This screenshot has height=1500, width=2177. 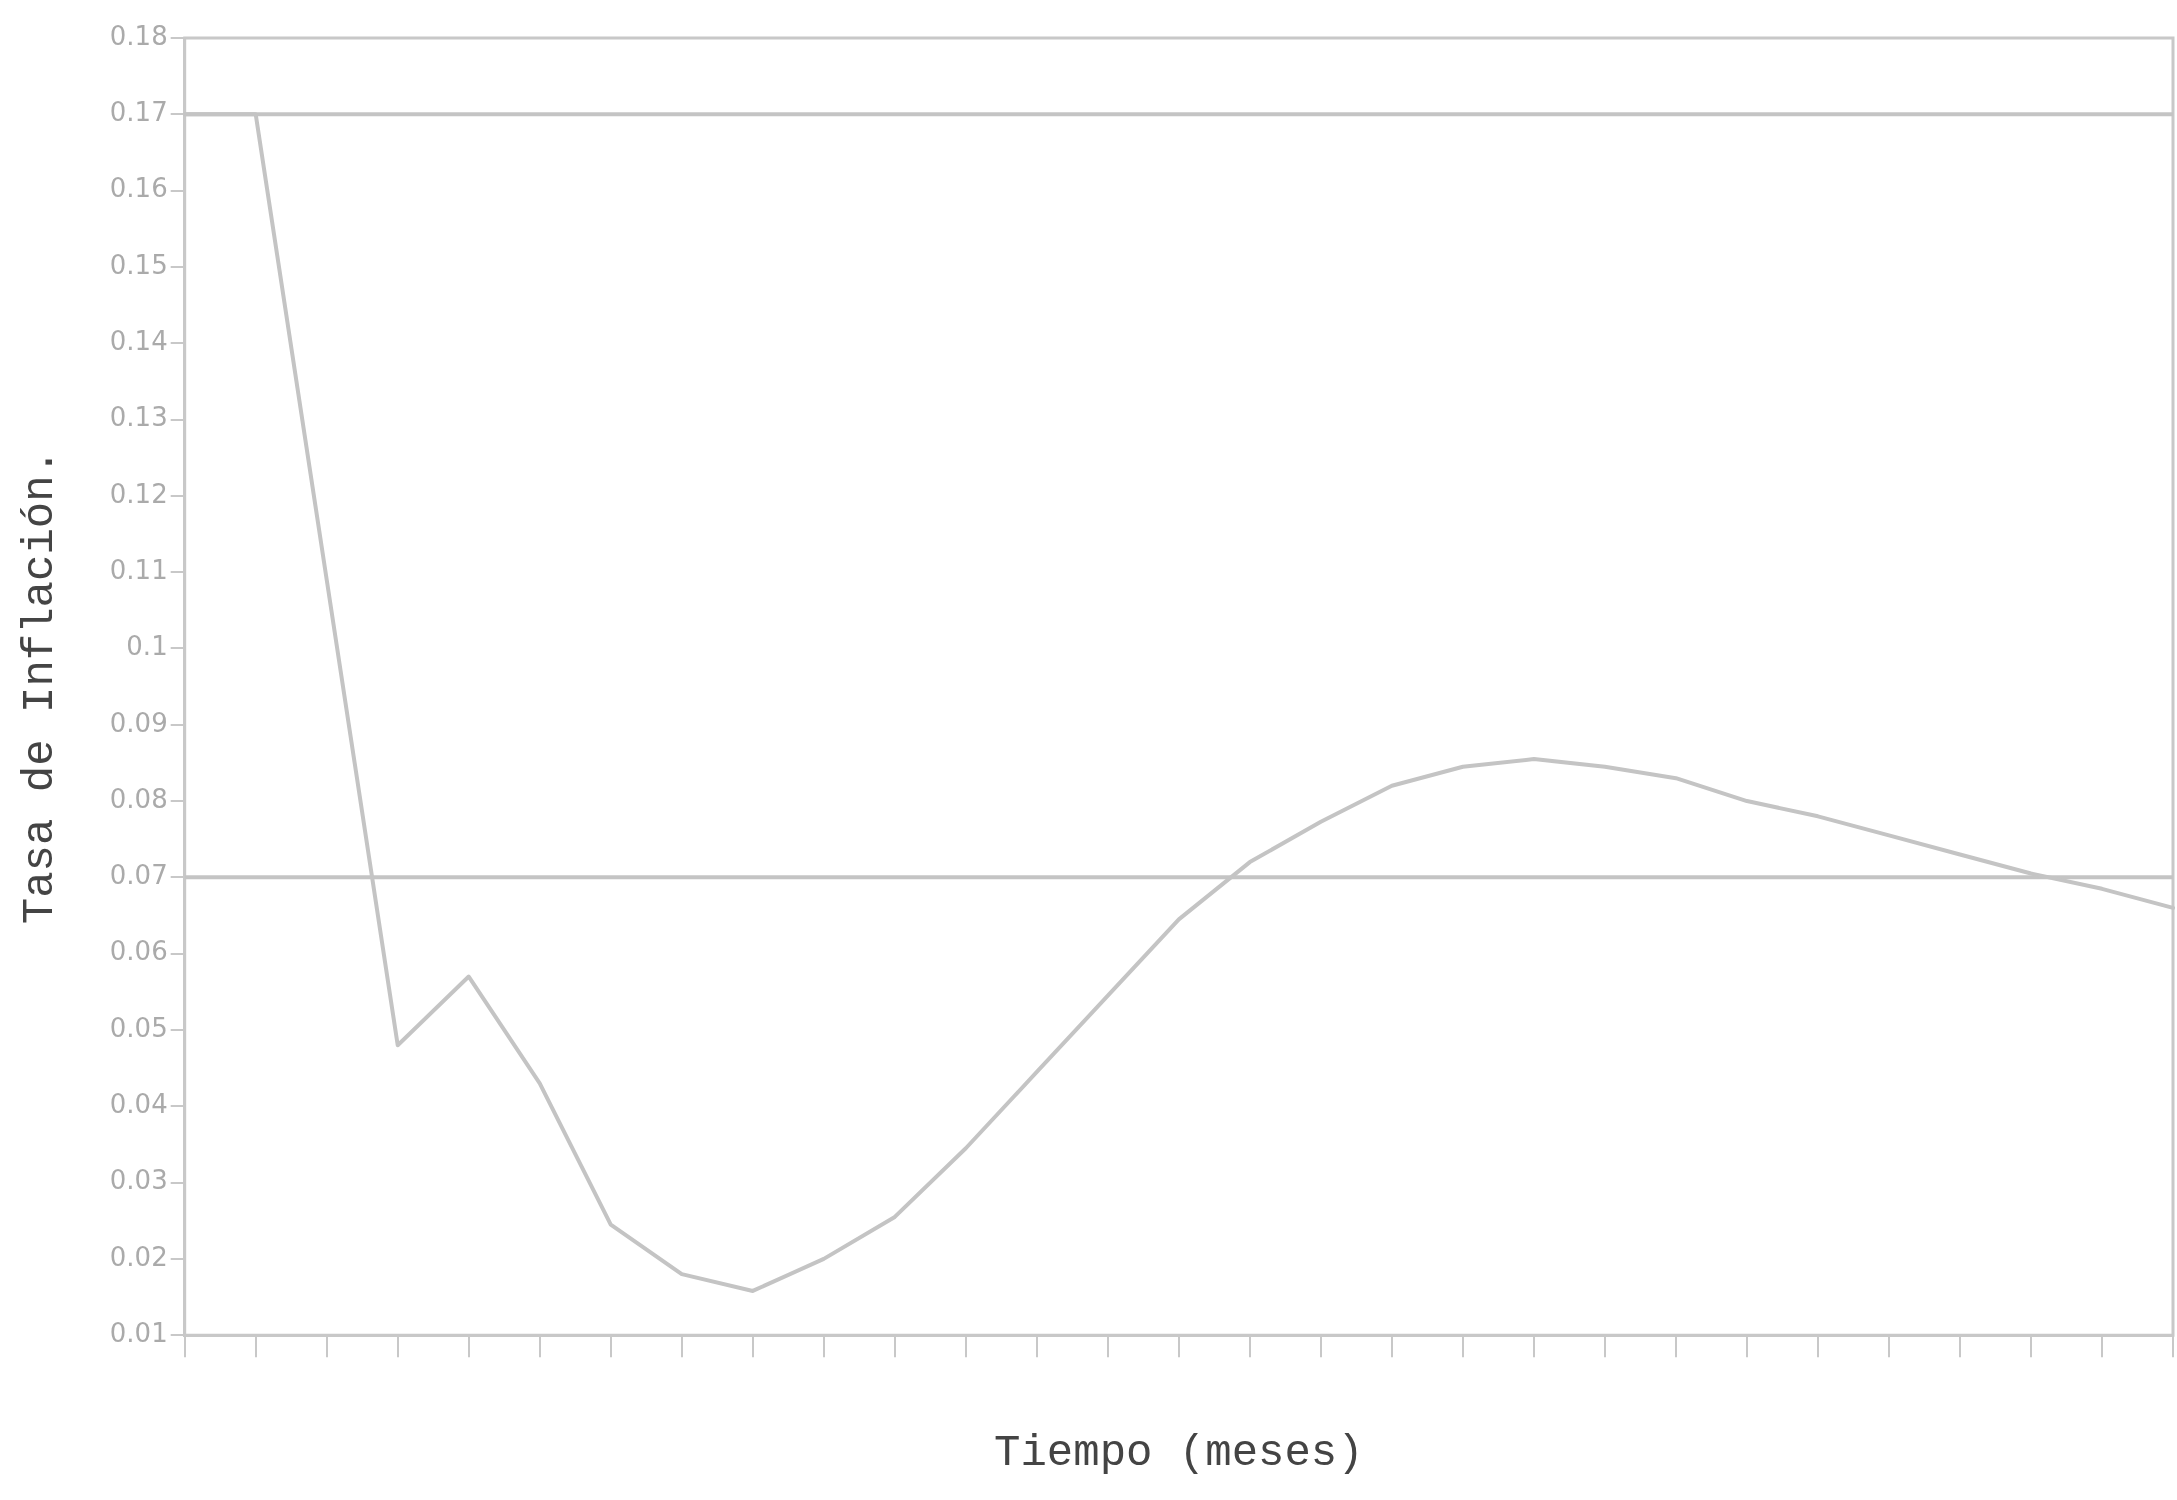 I want to click on y-tick-label: 0.17, so click(x=138, y=112).